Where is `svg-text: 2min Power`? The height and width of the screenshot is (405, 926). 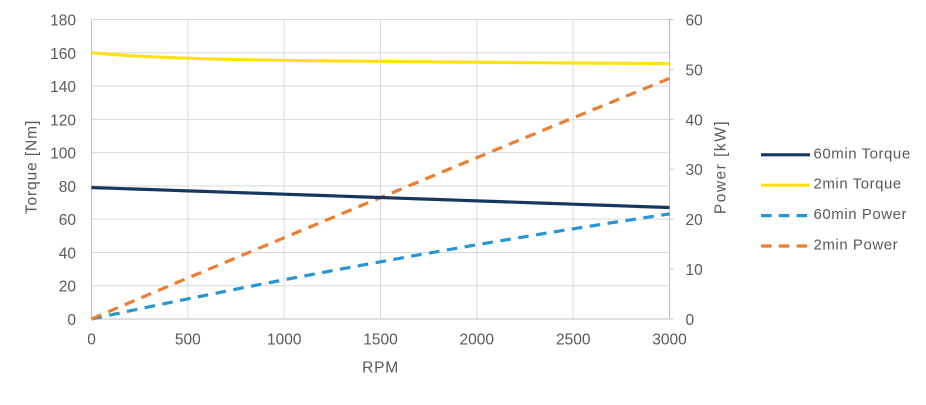
svg-text: 2min Power is located at coordinates (856, 245).